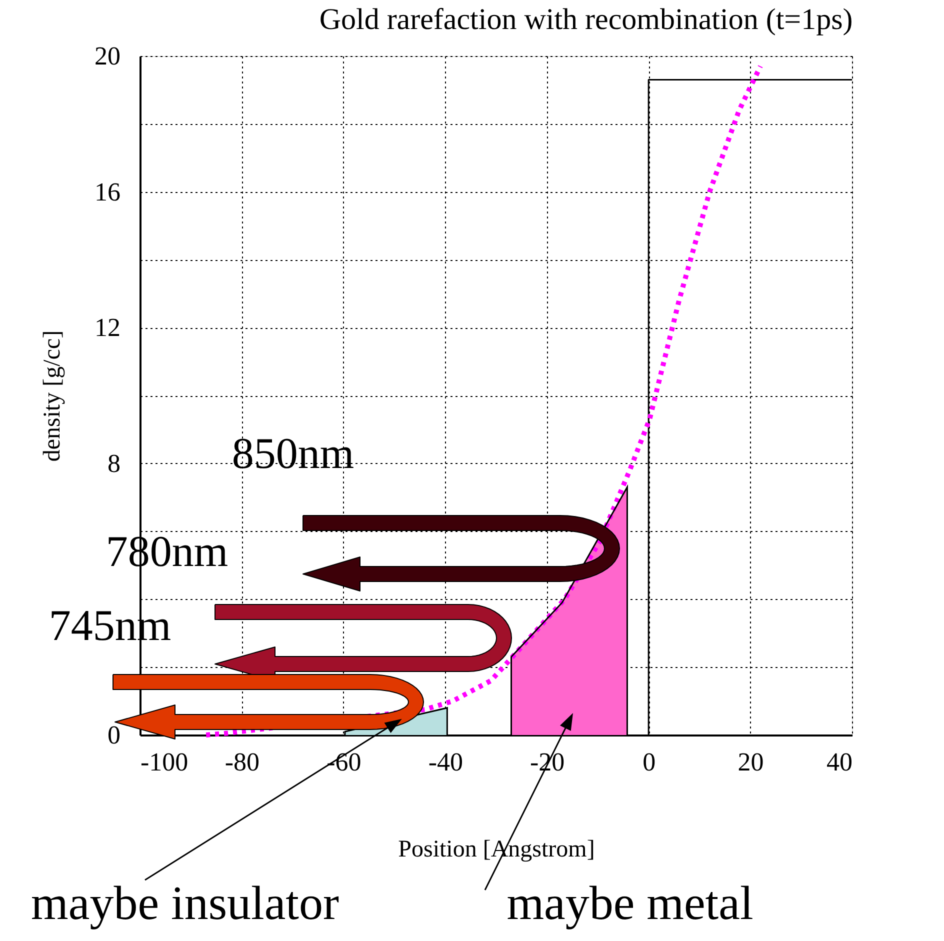 The height and width of the screenshot is (941, 944). I want to click on x-tick-label: -80, so click(242, 762).